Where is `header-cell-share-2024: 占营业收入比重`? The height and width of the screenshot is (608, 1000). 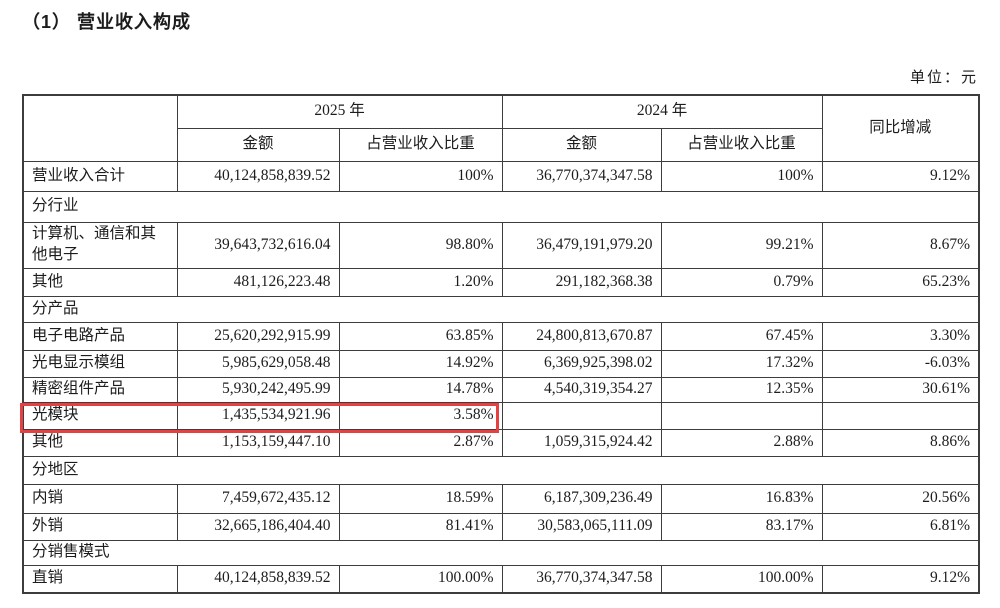 header-cell-share-2024: 占营业收入比重 is located at coordinates (741, 144).